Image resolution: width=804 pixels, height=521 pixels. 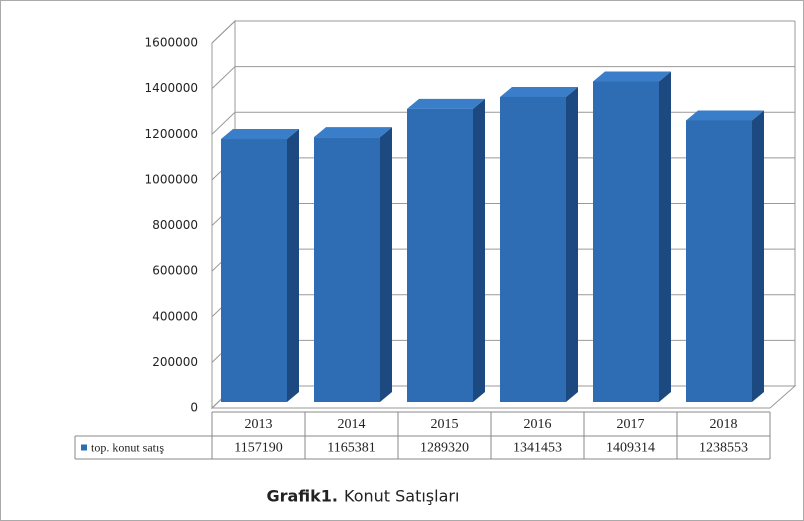 What do you see at coordinates (171, 134) in the screenshot?
I see `y-tick-label: 1200000` at bounding box center [171, 134].